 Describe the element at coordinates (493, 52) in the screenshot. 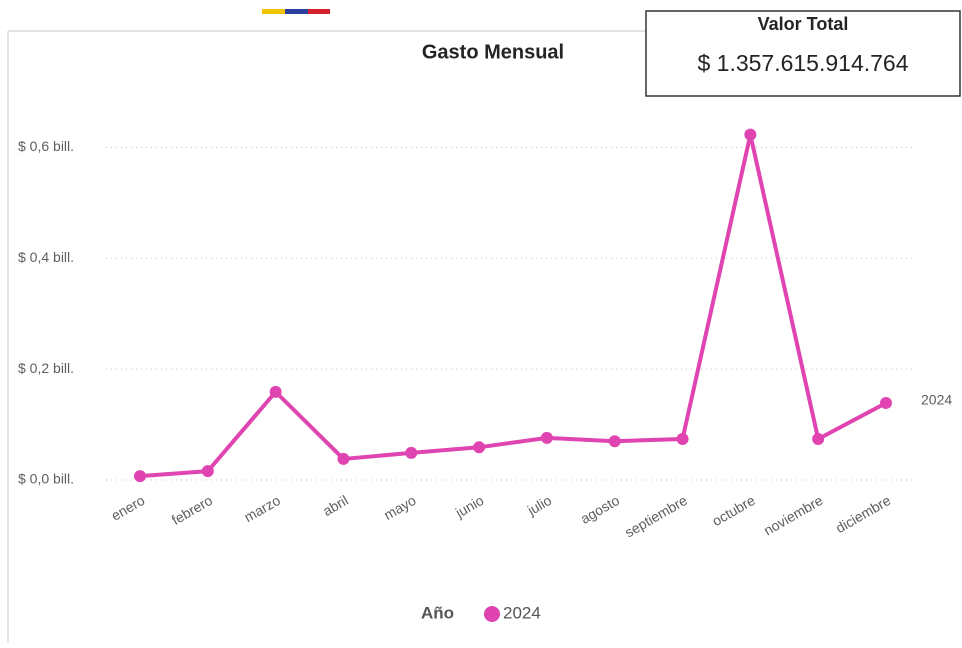

I see `chart-title: Gasto Mensual` at that location.